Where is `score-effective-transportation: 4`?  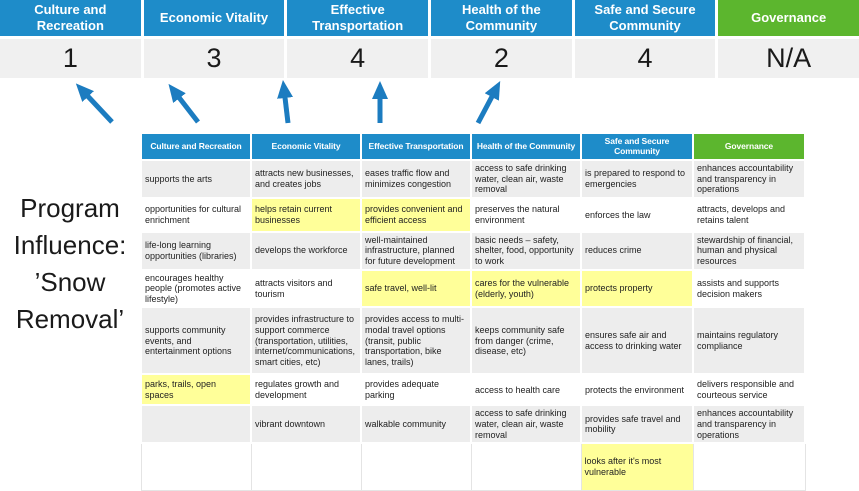 score-effective-transportation: 4 is located at coordinates (357, 58).